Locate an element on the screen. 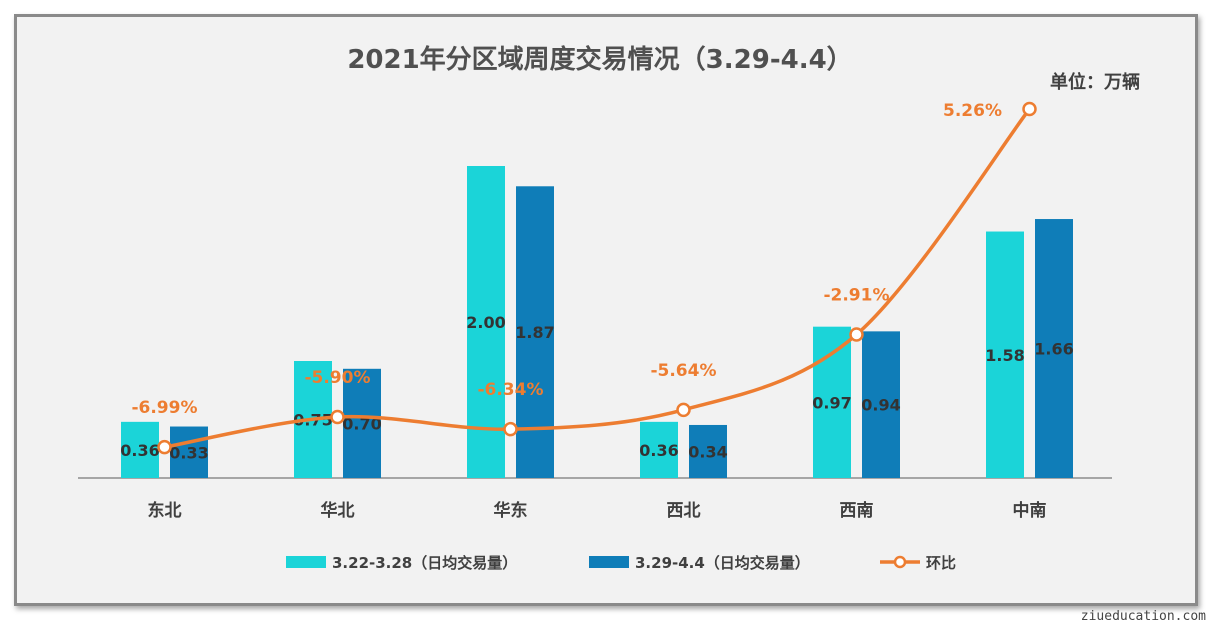  ratio-label: -6.34% is located at coordinates (510, 390).